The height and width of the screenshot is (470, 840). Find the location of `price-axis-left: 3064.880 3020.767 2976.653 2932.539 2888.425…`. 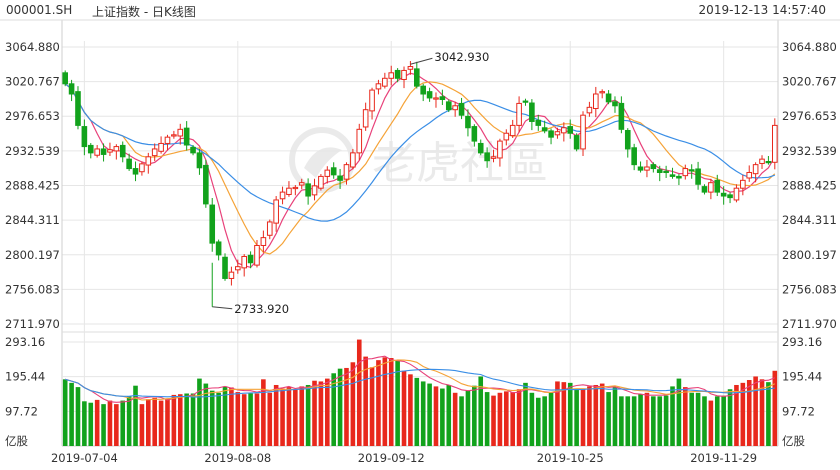

price-axis-left: 3064.880 3020.767 2976.653 2932.539 2888.425… is located at coordinates (32, 244).